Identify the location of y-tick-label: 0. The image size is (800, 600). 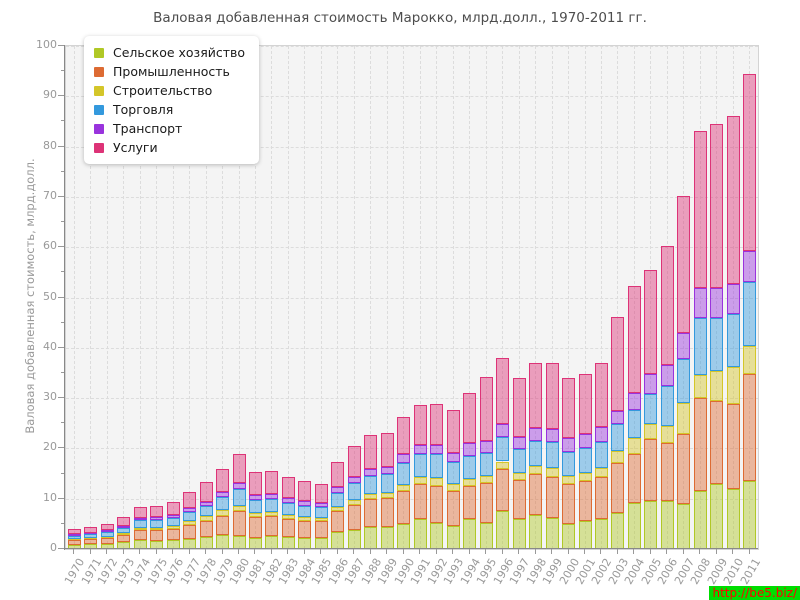
(53, 547).